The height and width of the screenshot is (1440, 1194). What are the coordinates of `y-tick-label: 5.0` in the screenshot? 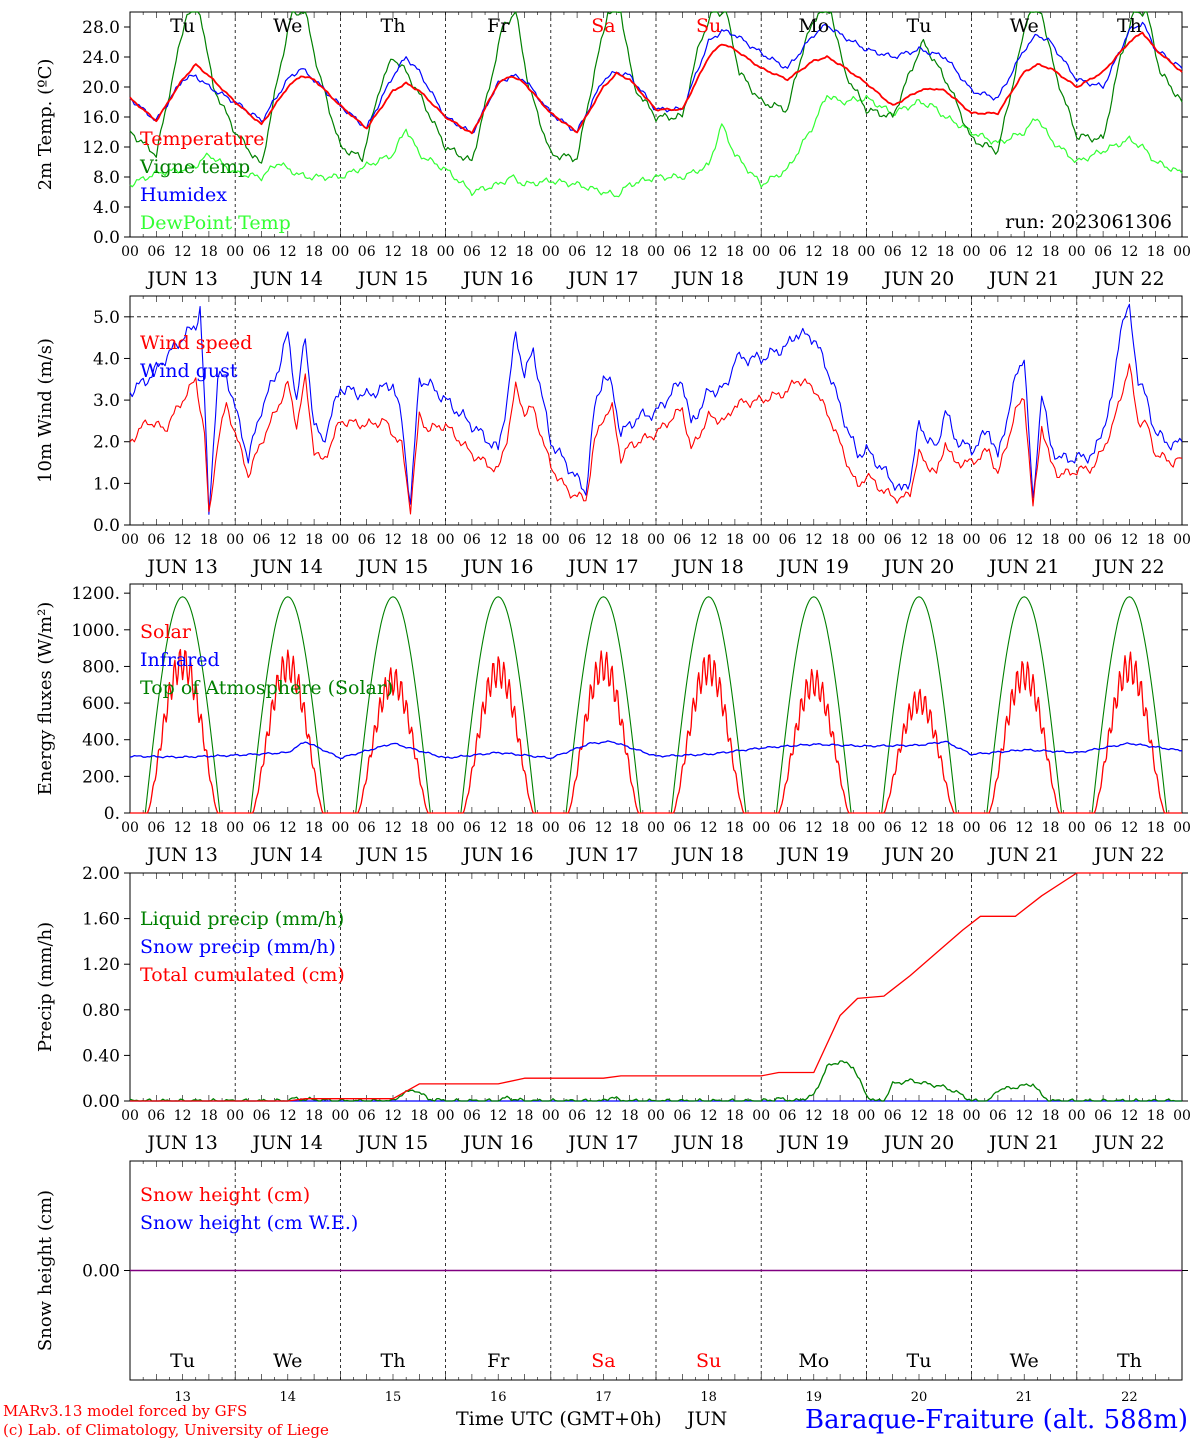 It's located at (106, 318).